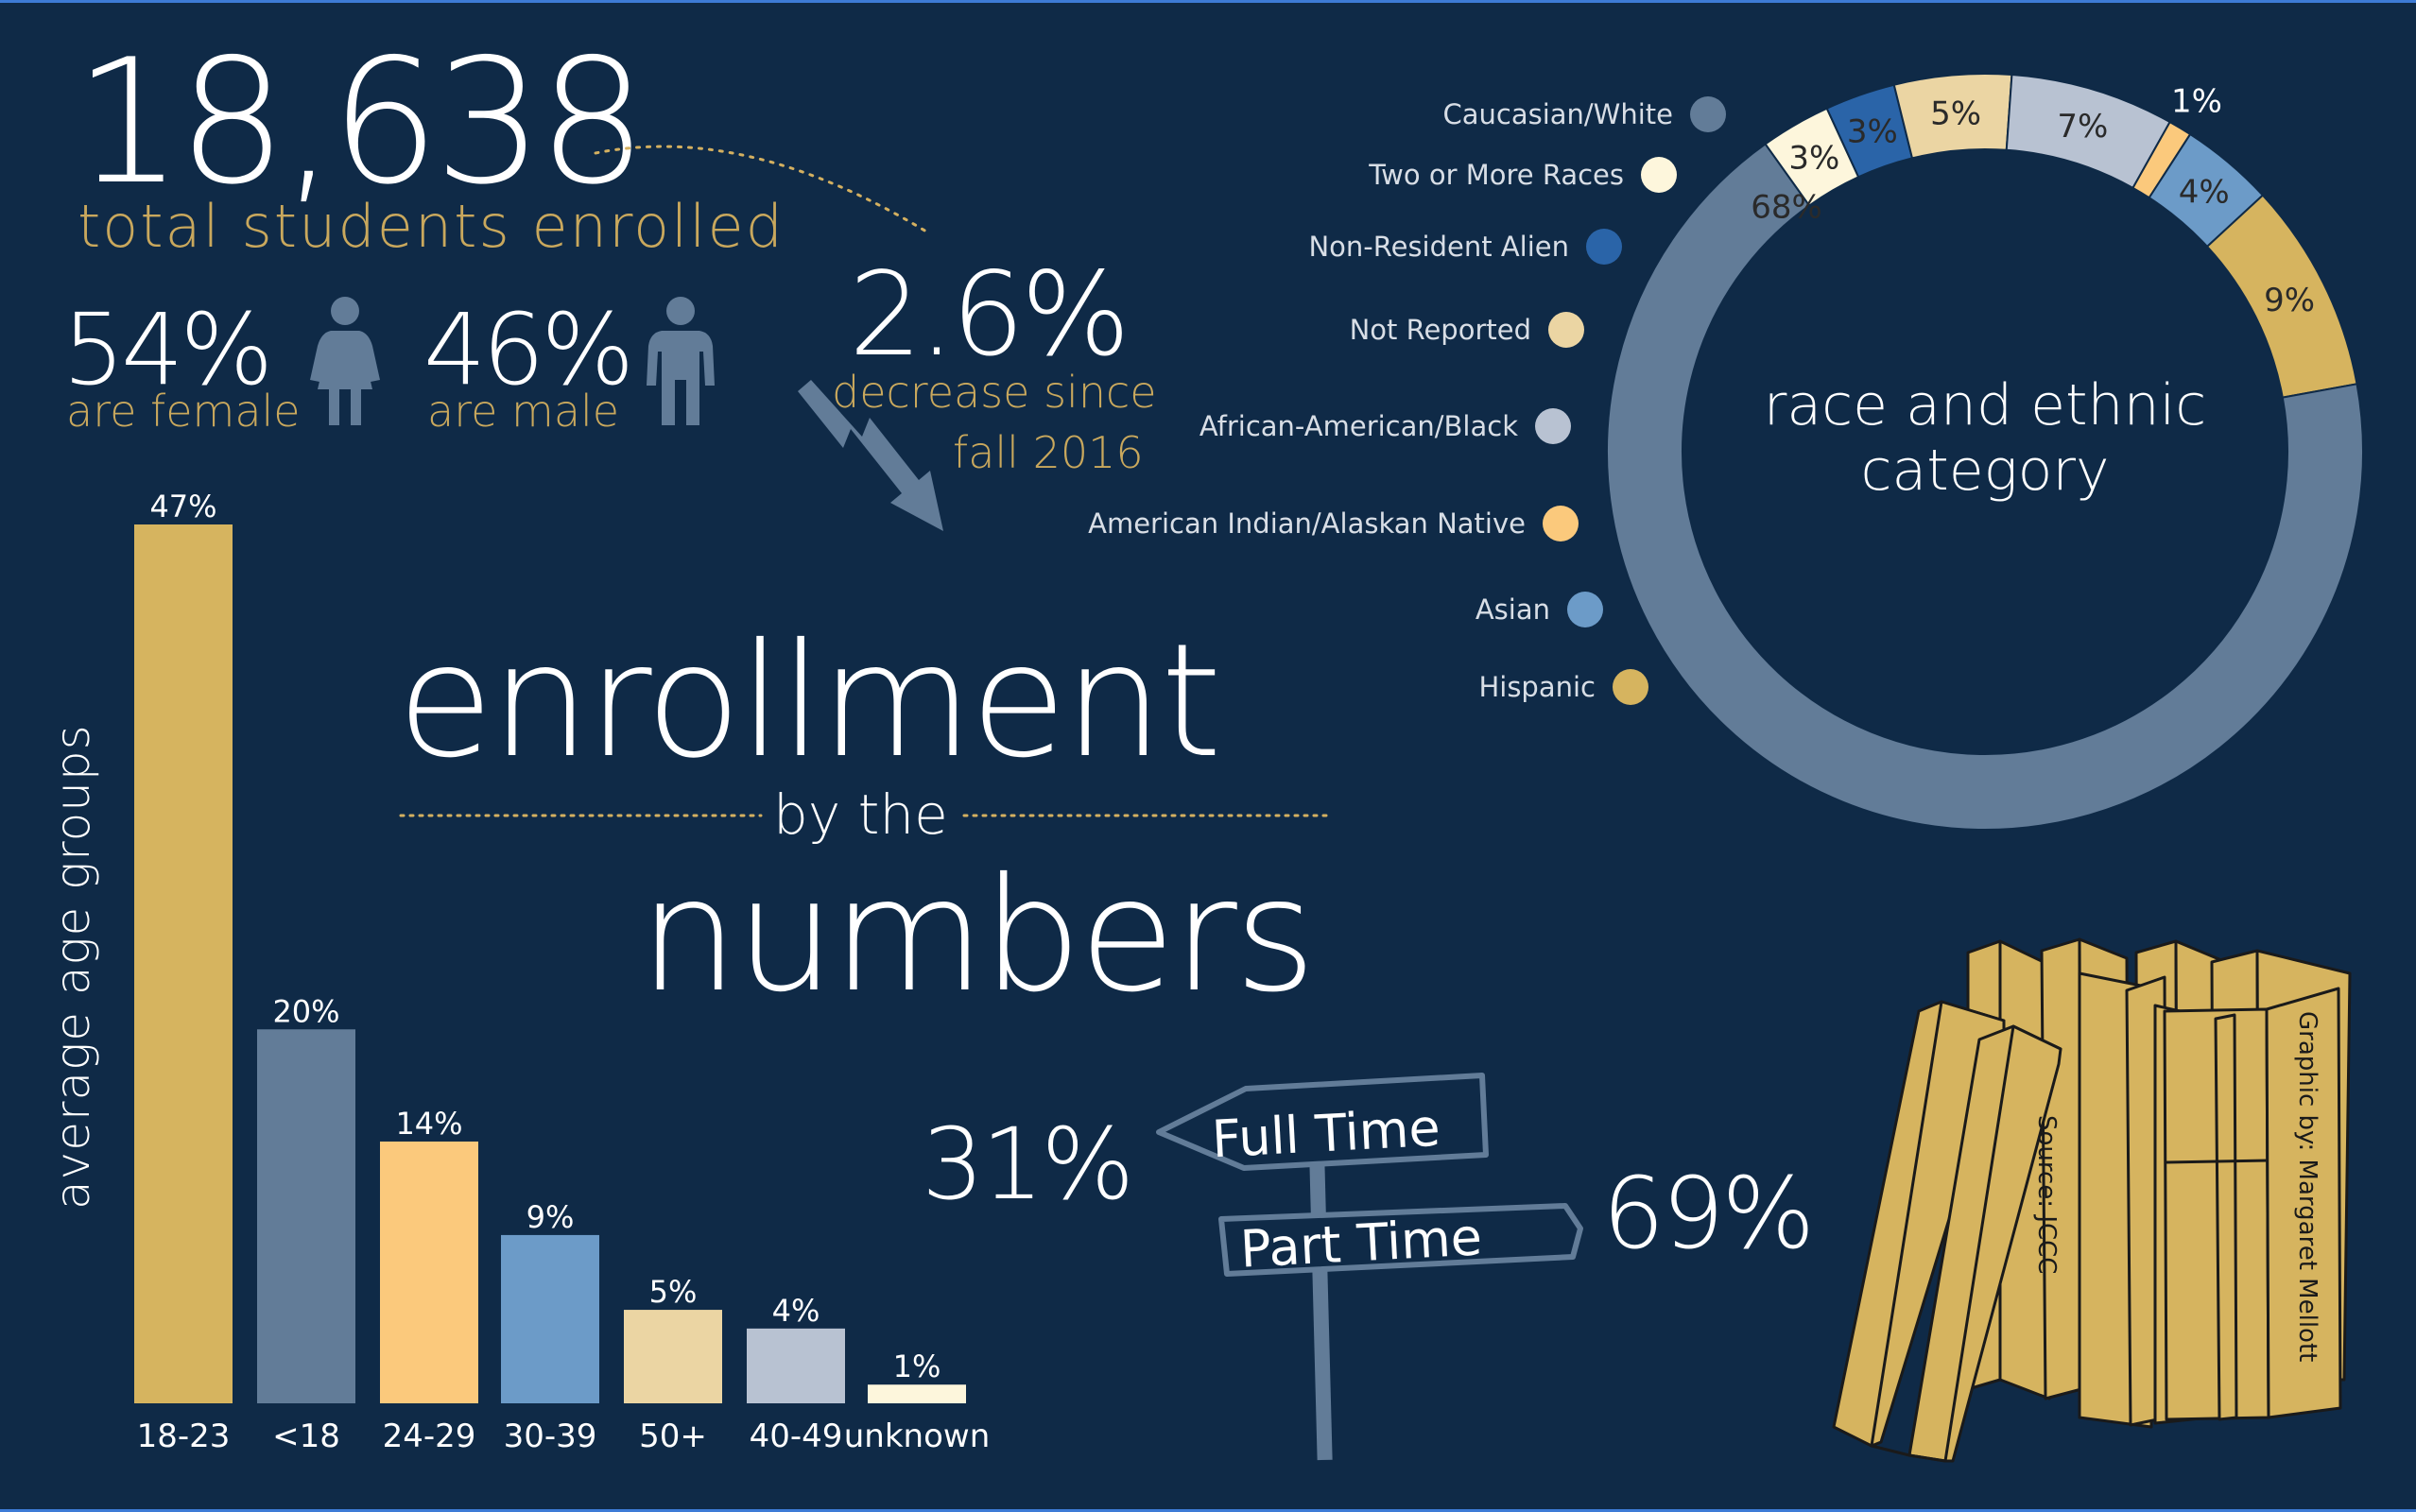  What do you see at coordinates (761, 189) in the screenshot?
I see `dotted-arc-connector` at bounding box center [761, 189].